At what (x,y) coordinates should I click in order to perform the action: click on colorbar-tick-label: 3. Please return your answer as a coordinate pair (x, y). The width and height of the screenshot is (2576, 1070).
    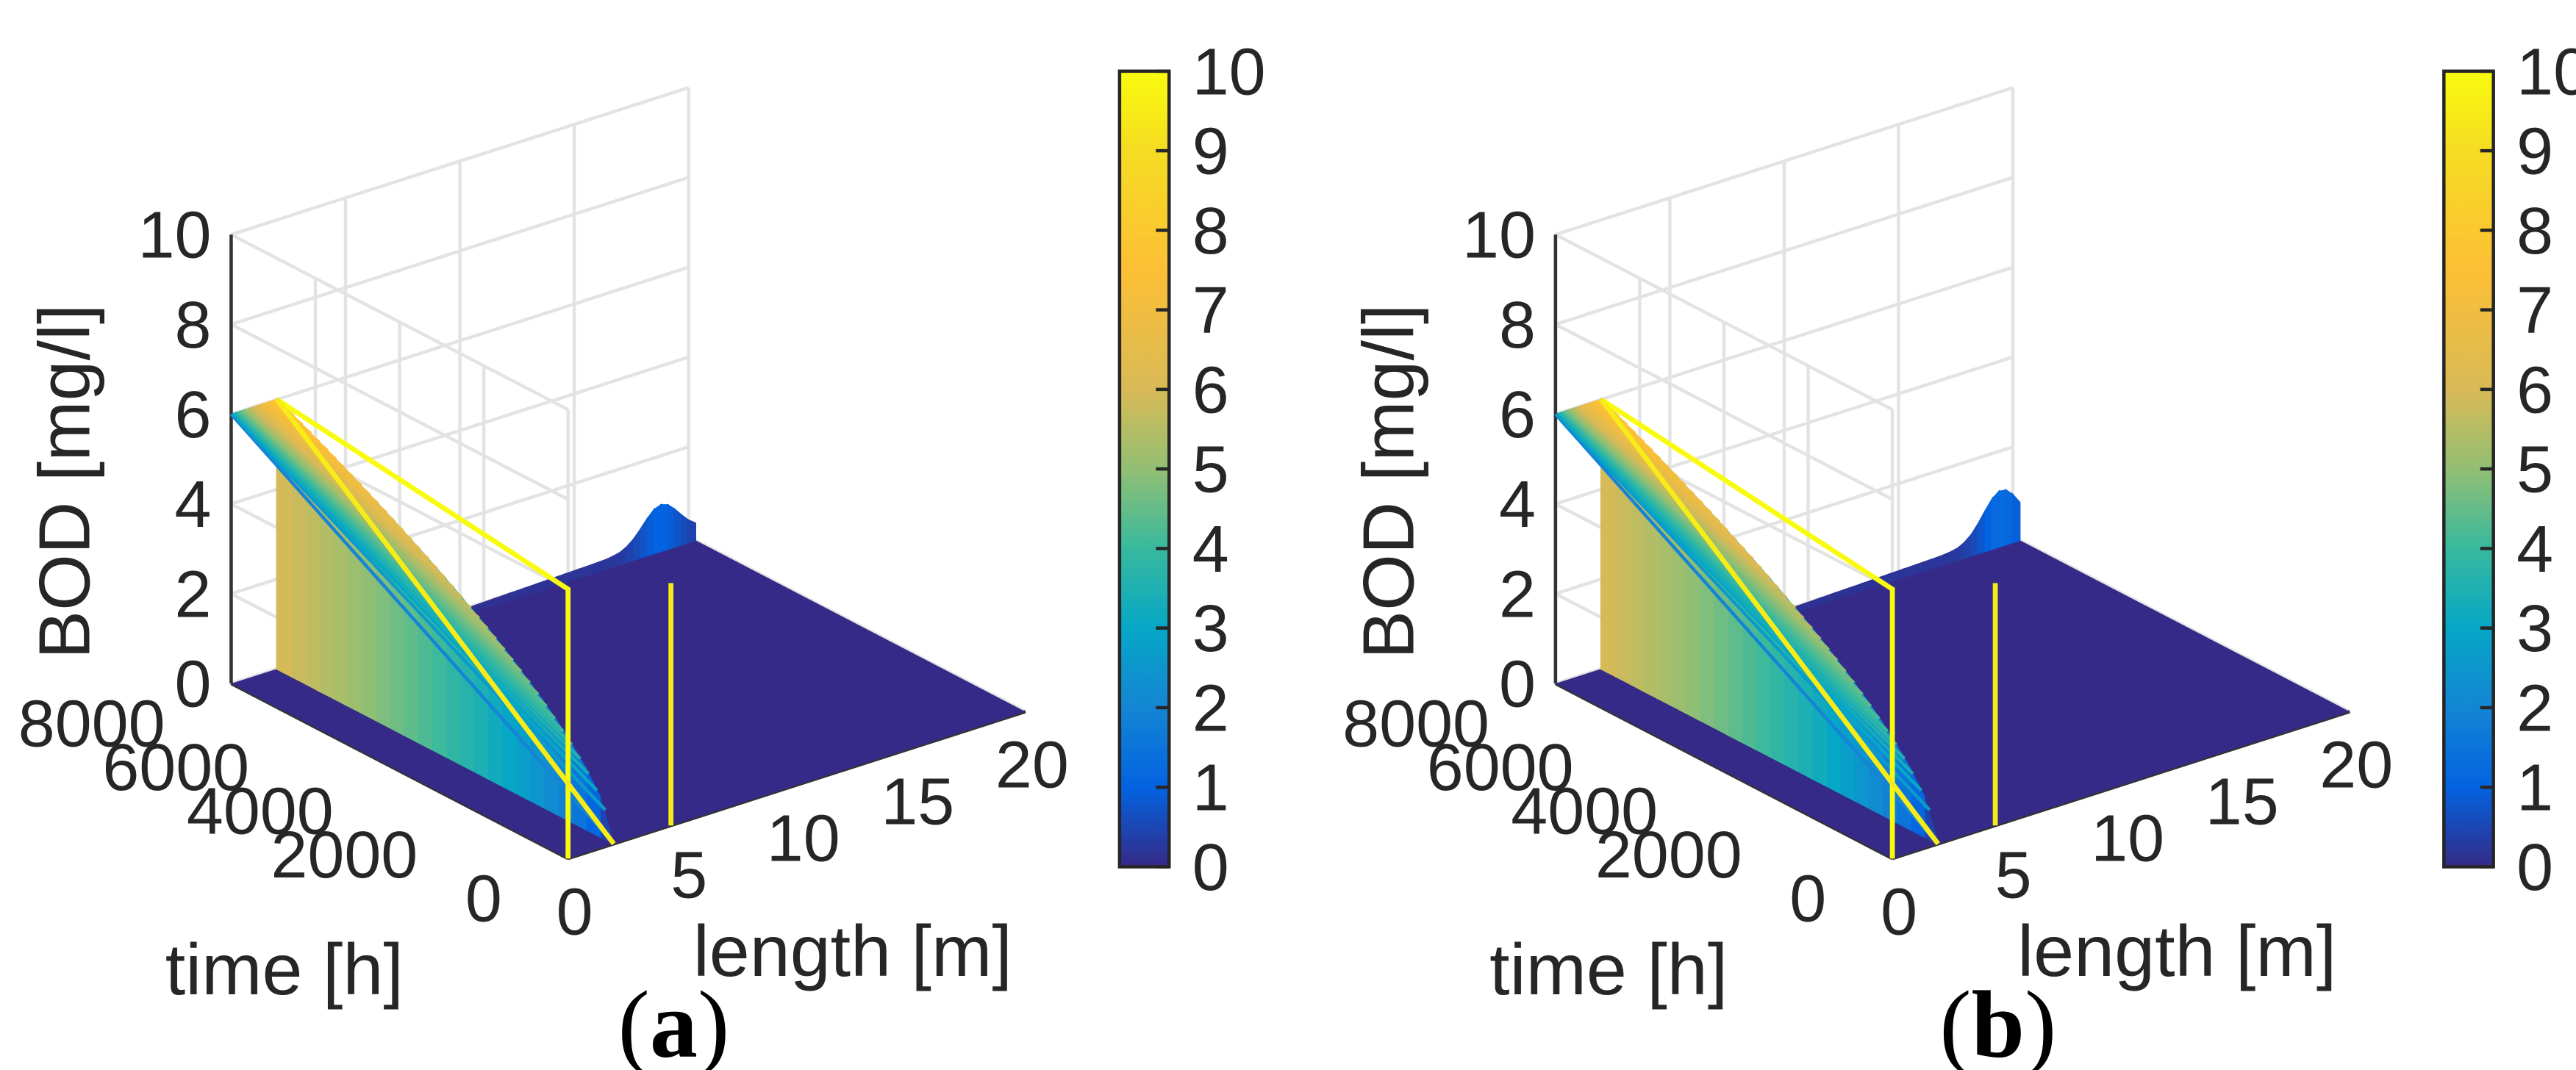
    Looking at the image, I should click on (2534, 629).